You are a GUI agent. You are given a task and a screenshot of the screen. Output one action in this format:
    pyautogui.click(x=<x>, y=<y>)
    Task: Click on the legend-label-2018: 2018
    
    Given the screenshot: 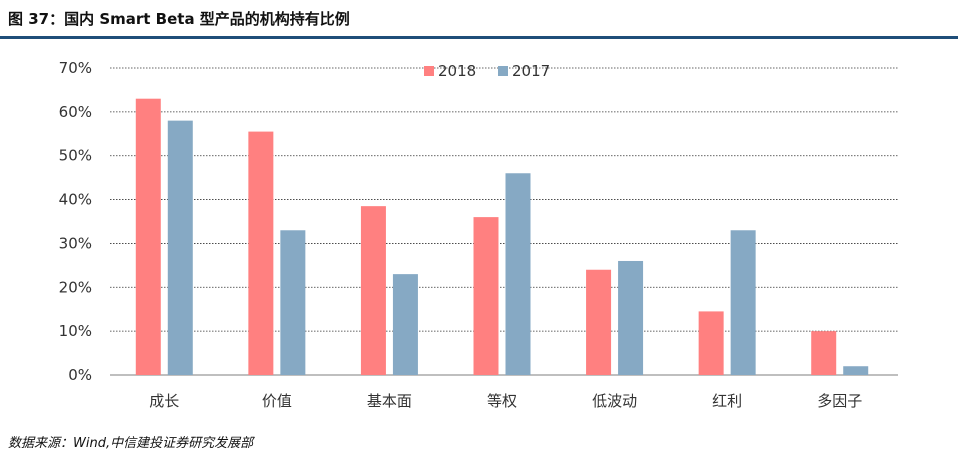 What is the action you would take?
    pyautogui.click(x=457, y=71)
    